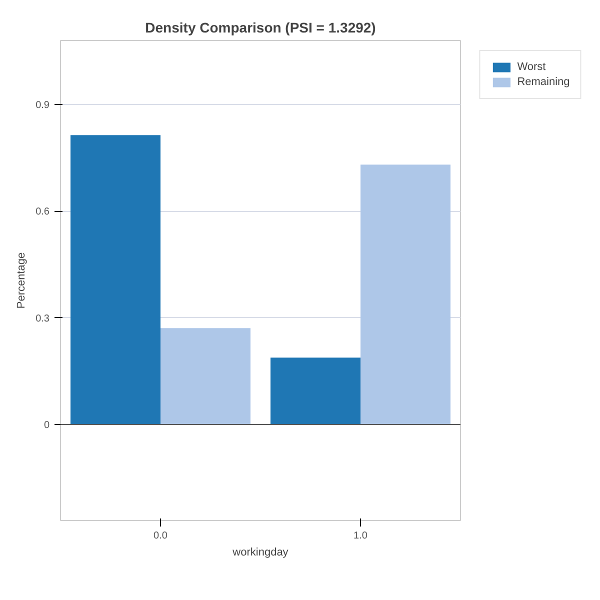  What do you see at coordinates (260, 552) in the screenshot?
I see `x-axis-title: workingday` at bounding box center [260, 552].